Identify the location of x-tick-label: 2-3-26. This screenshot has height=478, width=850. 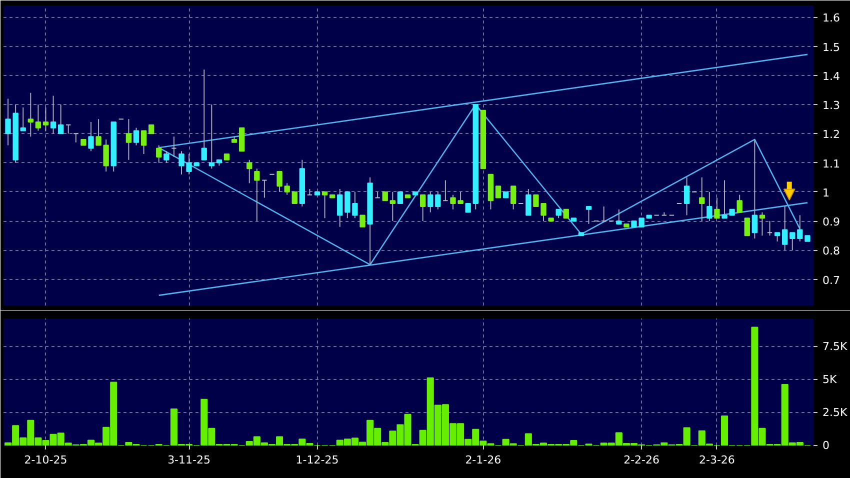
(716, 460).